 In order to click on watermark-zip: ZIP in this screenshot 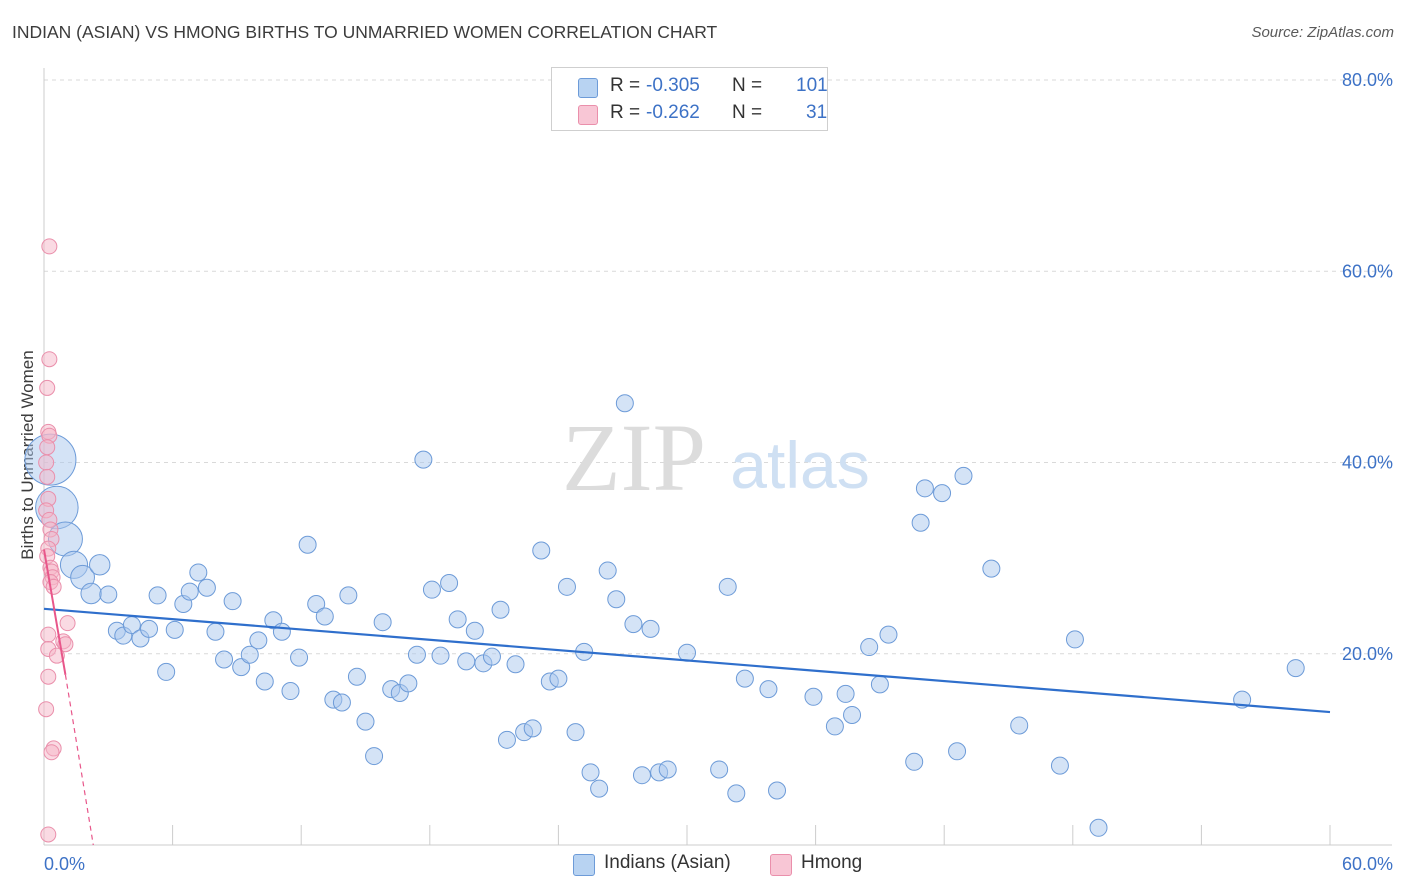, I will do `click(634, 457)`.